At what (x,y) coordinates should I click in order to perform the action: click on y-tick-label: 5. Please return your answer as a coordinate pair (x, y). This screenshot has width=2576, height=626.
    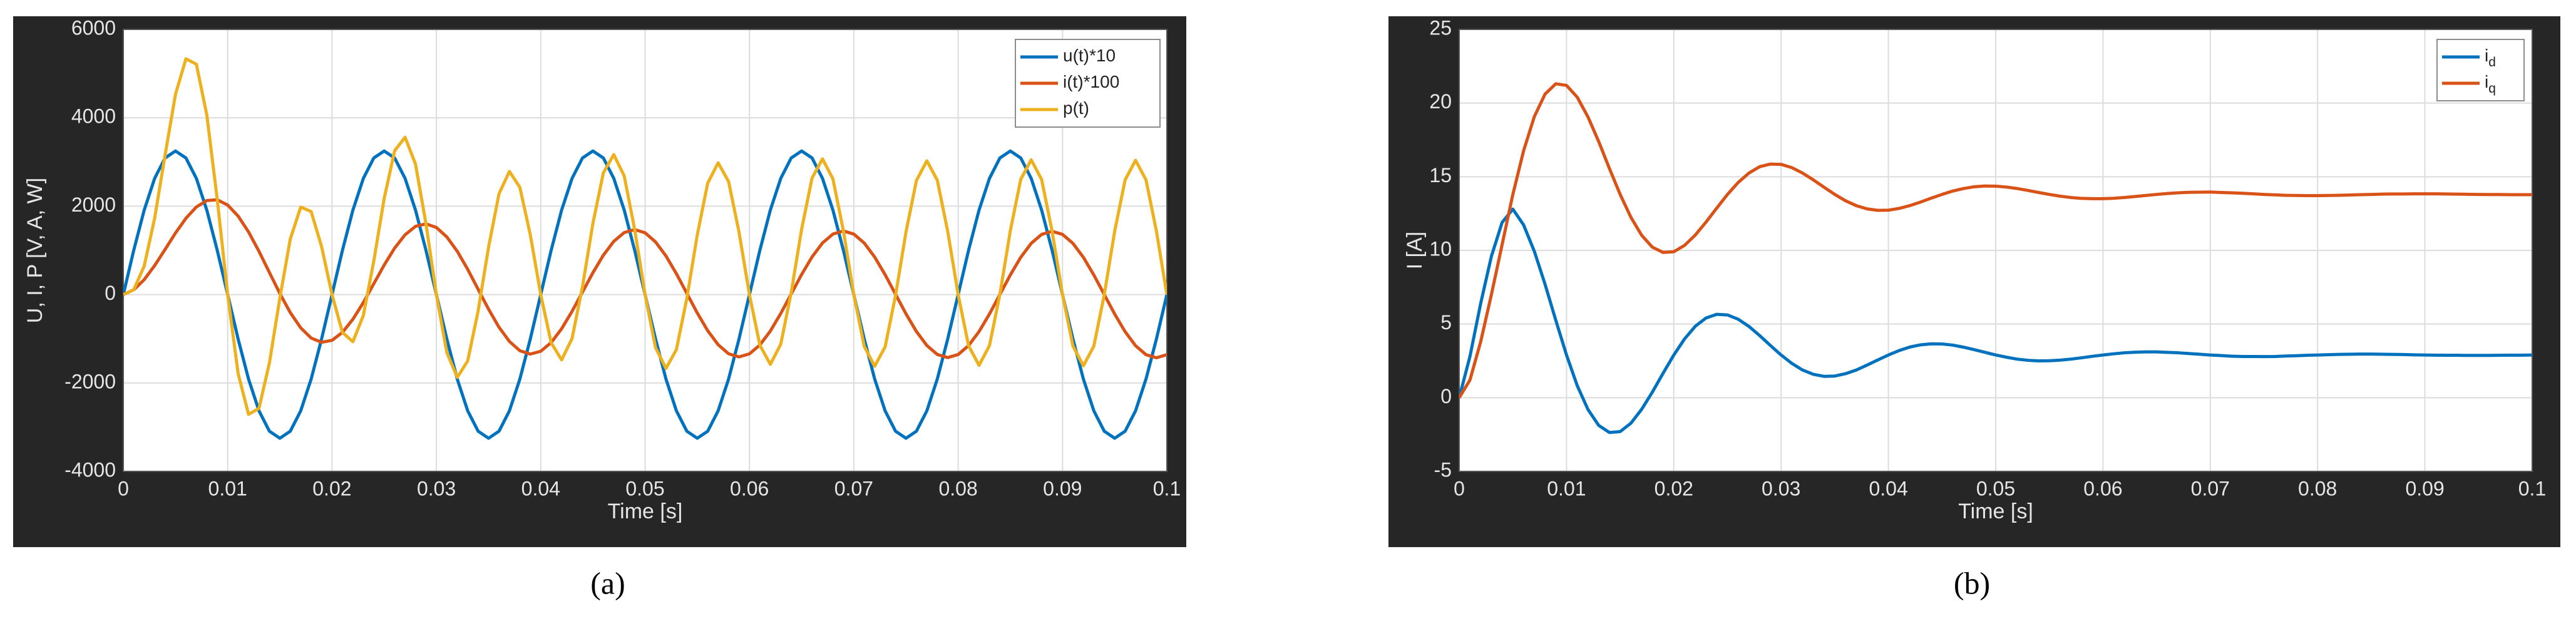
    Looking at the image, I should click on (1446, 323).